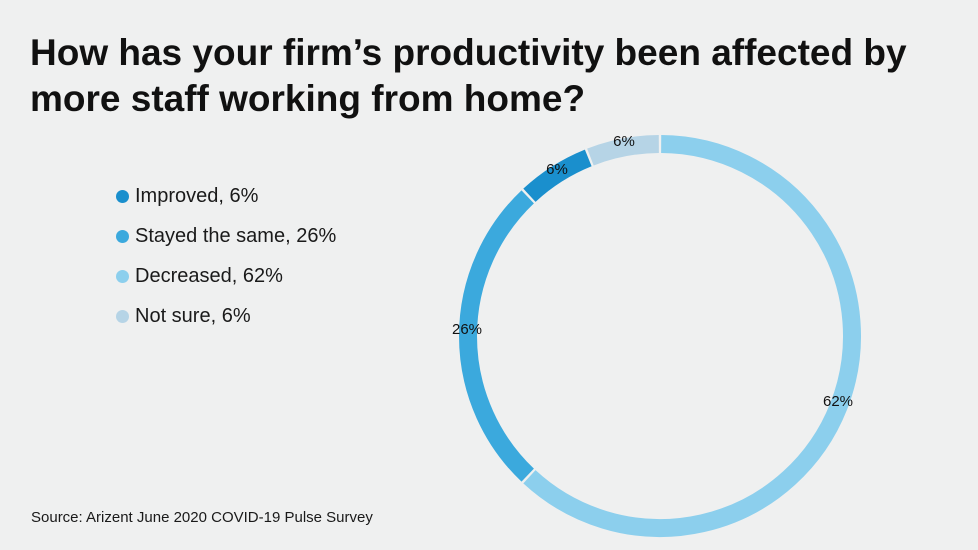 The height and width of the screenshot is (550, 978). Describe the element at coordinates (122, 236) in the screenshot. I see `legend-swatch-stayed-the-same` at that location.